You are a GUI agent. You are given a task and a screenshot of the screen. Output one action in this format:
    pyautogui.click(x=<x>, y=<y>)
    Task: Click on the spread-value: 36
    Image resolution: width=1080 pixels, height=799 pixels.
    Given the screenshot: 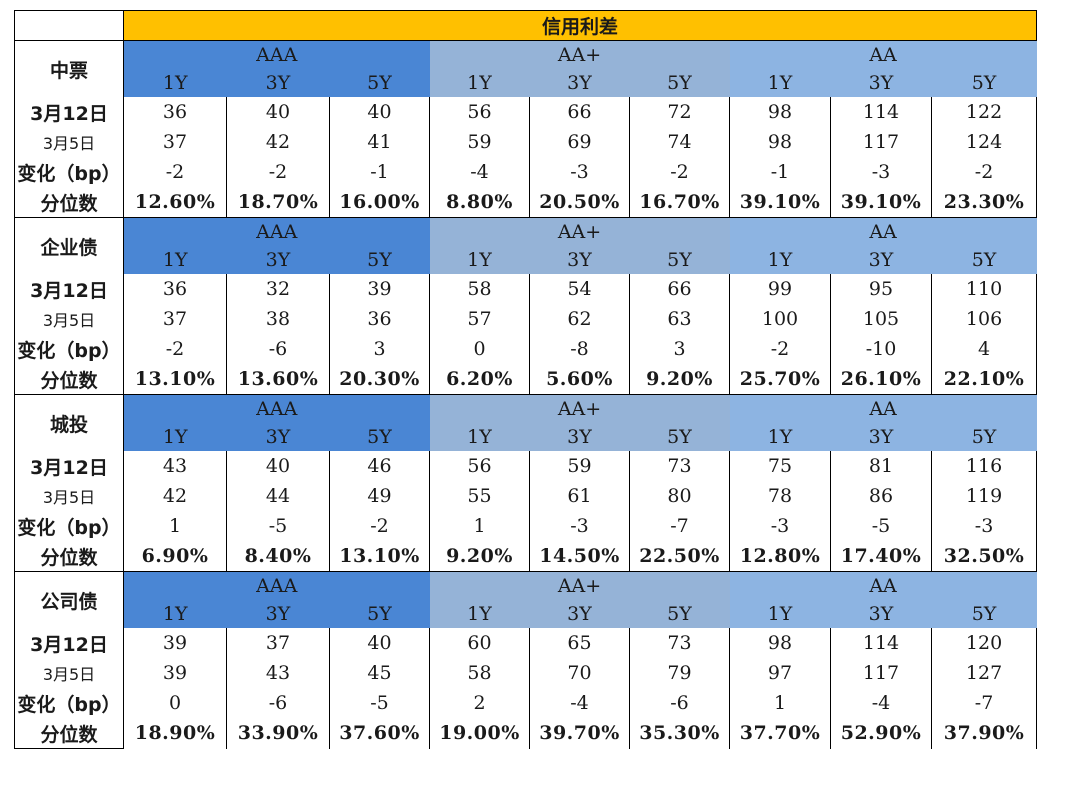 What is the action you would take?
    pyautogui.click(x=379, y=319)
    